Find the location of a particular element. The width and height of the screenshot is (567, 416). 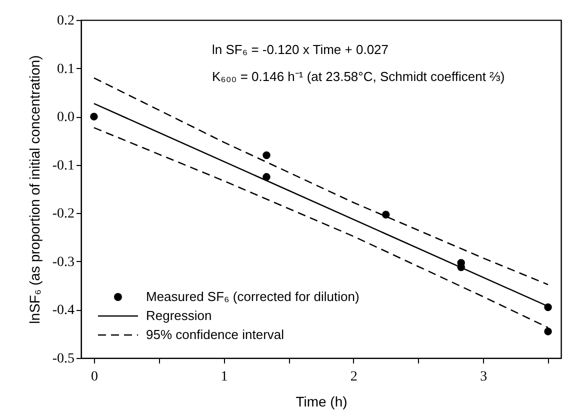

y-axis-title: lnSF₆ (as proportion of initial concentration) is located at coordinates (34, 189).